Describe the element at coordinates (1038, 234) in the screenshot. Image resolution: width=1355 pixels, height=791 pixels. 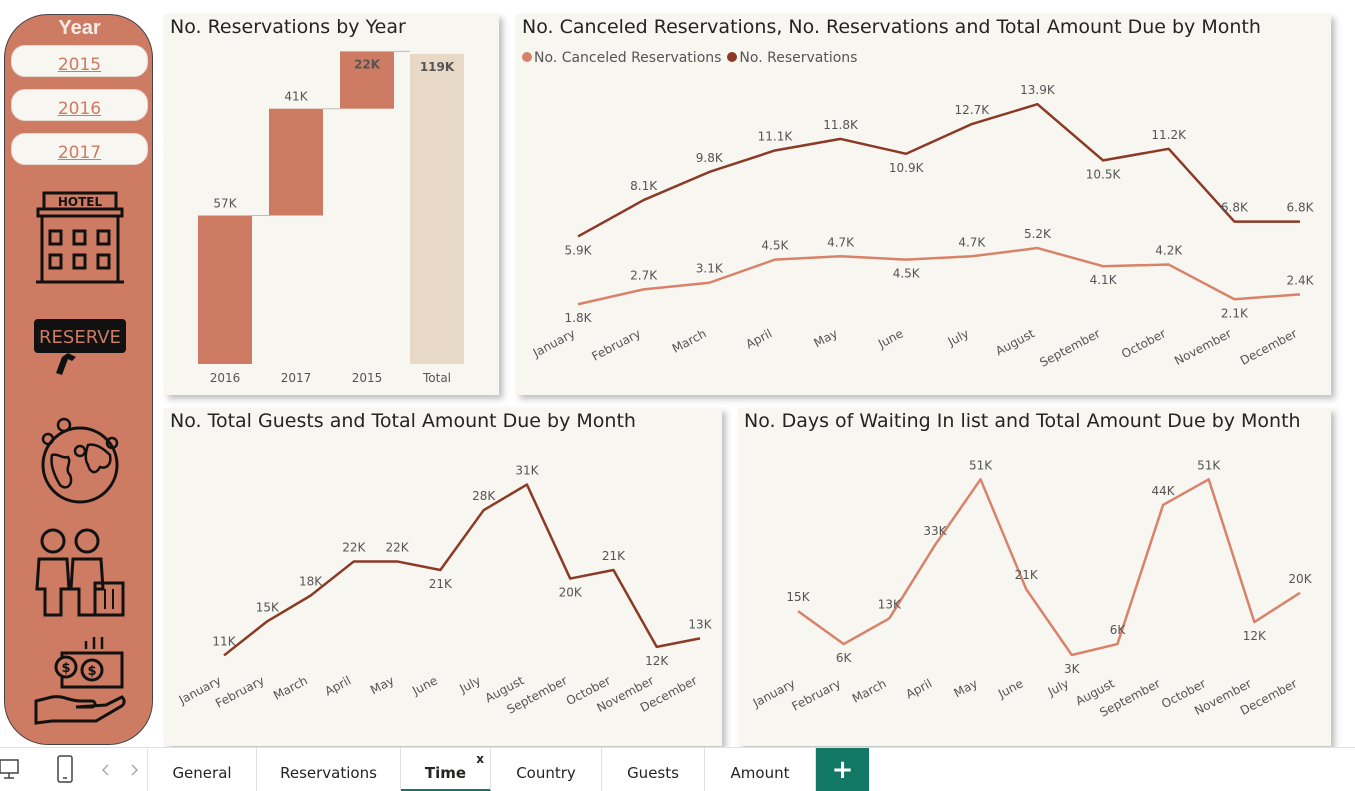
I see `data-label: 5.2K` at that location.